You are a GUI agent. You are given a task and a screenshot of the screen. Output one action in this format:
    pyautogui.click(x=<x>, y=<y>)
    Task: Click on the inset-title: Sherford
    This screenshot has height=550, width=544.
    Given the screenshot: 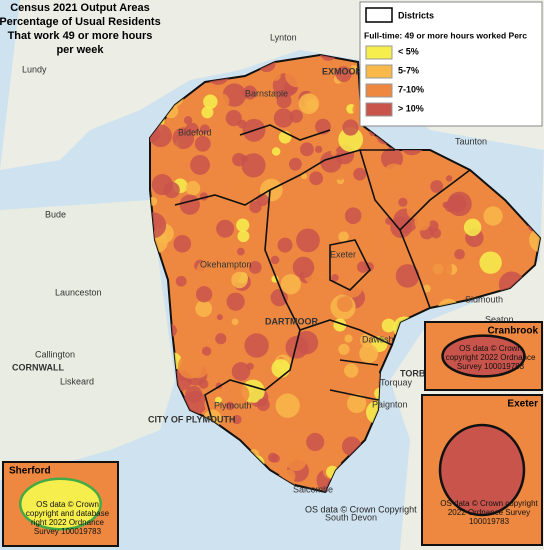 What is the action you would take?
    pyautogui.click(x=30, y=471)
    